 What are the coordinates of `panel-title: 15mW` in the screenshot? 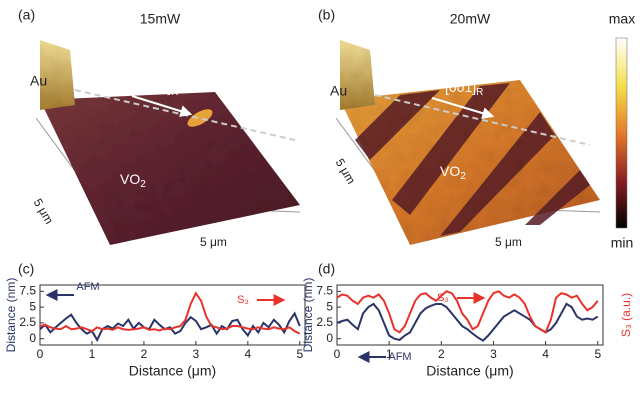 It's located at (160, 19).